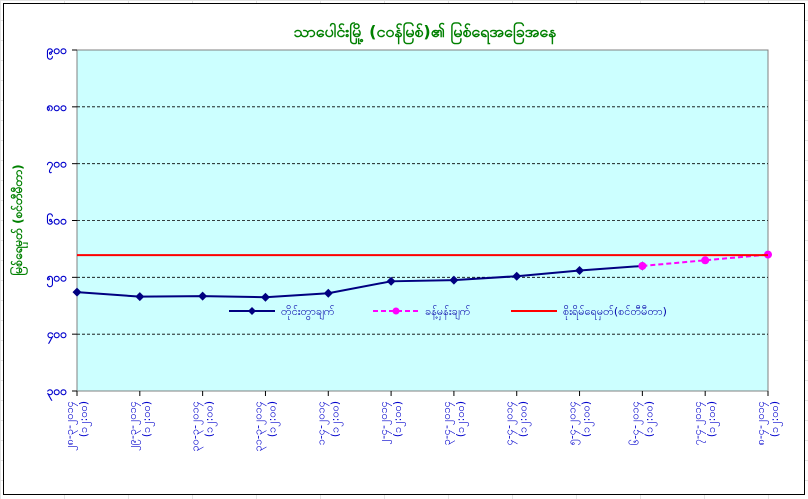  What do you see at coordinates (761, 423) in the screenshot?
I see `x-tick-label-date: ၈-၄-၂၀၁၄` at bounding box center [761, 423].